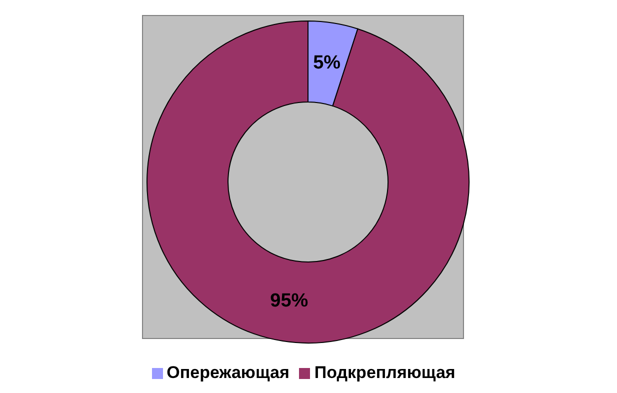 The image size is (617, 393). Describe the element at coordinates (289, 301) in the screenshot. I see `data-label: 95%` at that location.